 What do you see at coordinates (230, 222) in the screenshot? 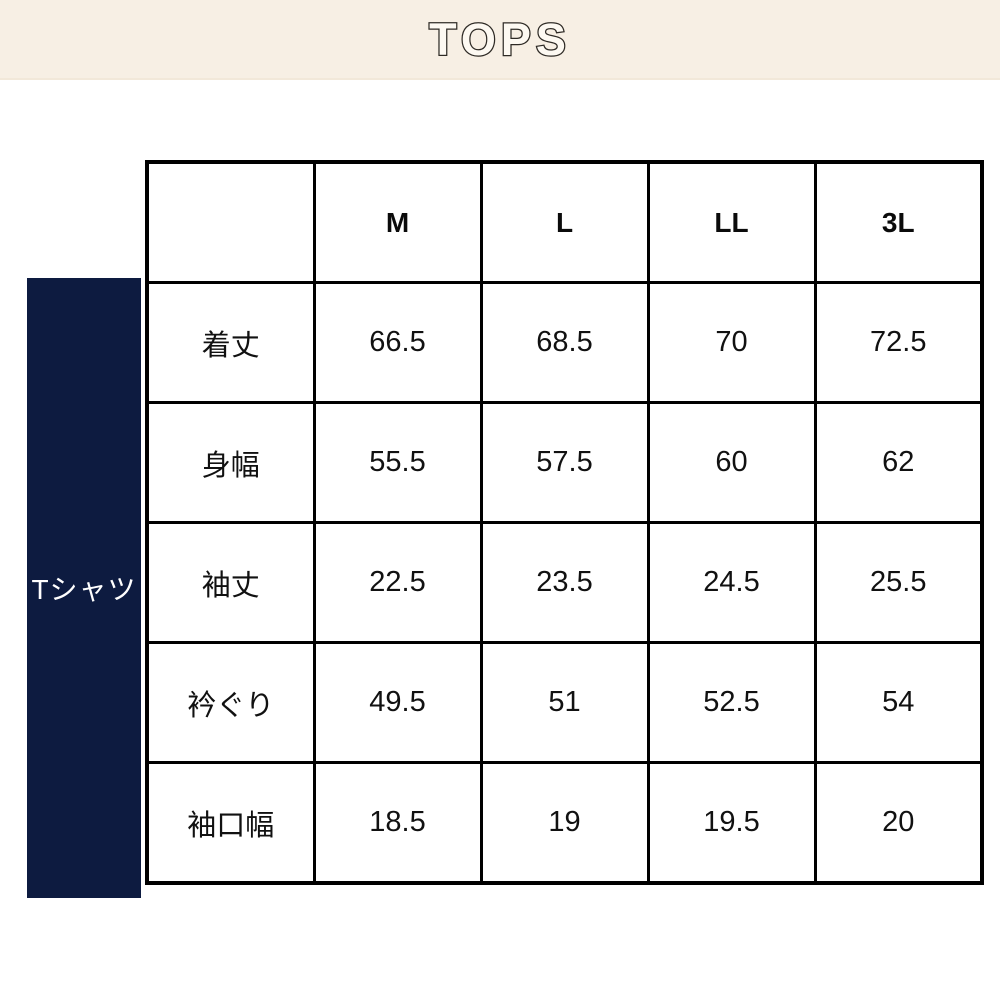
I see `corner-cell` at bounding box center [230, 222].